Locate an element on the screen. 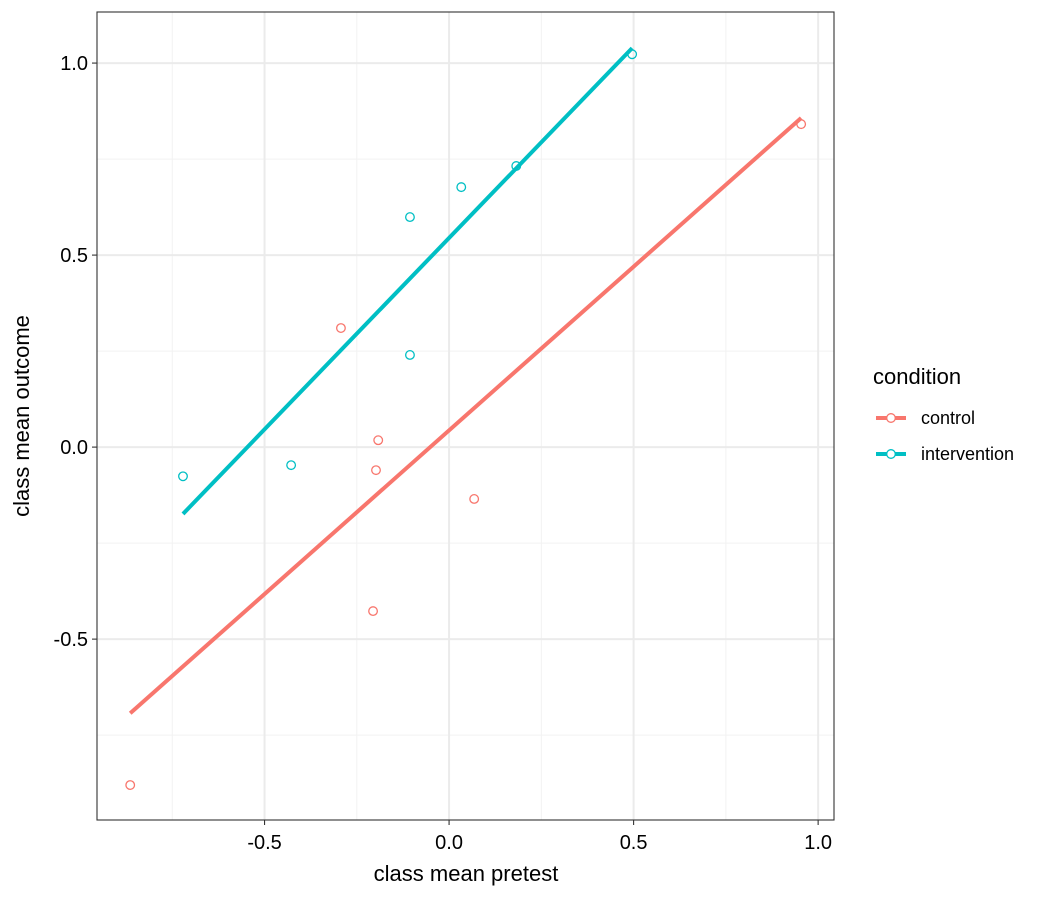 Image resolution: width=1050 pixels, height=905 pixels. y-tick-label: 0.0 is located at coordinates (74, 448).